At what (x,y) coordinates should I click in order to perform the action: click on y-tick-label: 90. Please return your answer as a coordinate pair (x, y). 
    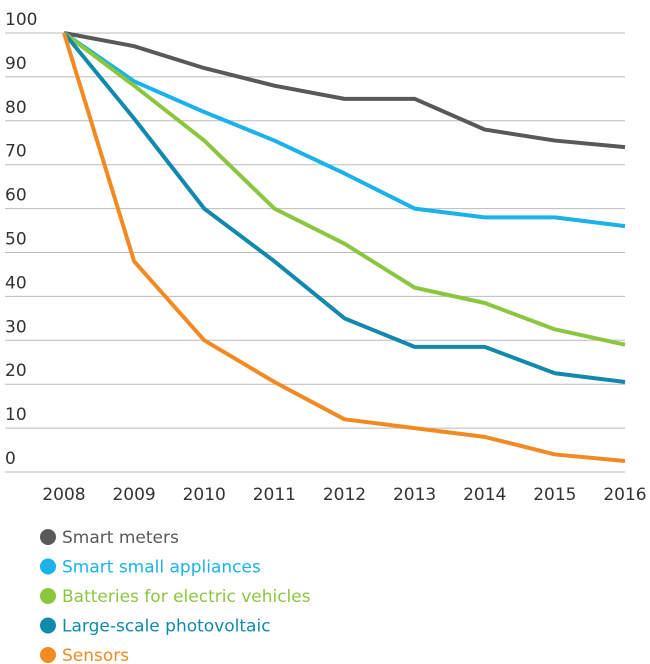
    Looking at the image, I should click on (16, 64).